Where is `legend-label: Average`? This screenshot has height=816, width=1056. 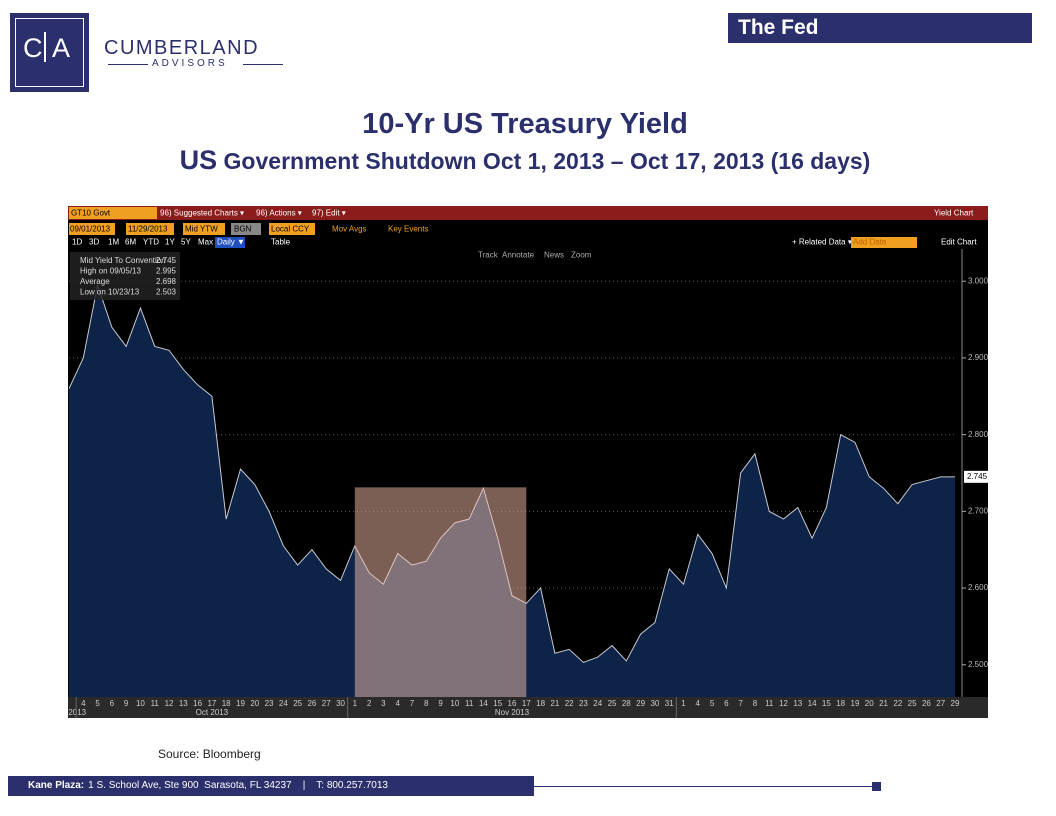
legend-label: Average is located at coordinates (95, 281).